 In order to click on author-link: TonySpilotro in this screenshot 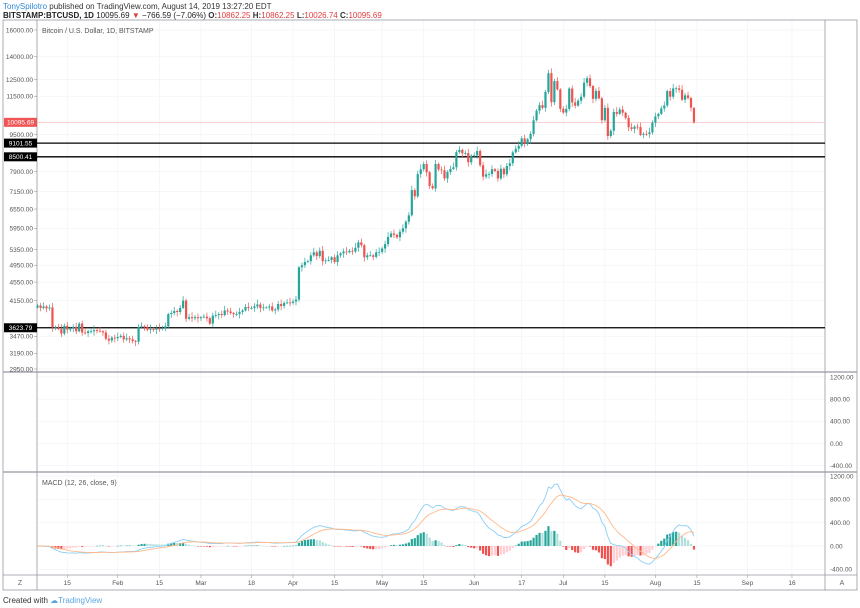, I will do `click(25, 6)`.